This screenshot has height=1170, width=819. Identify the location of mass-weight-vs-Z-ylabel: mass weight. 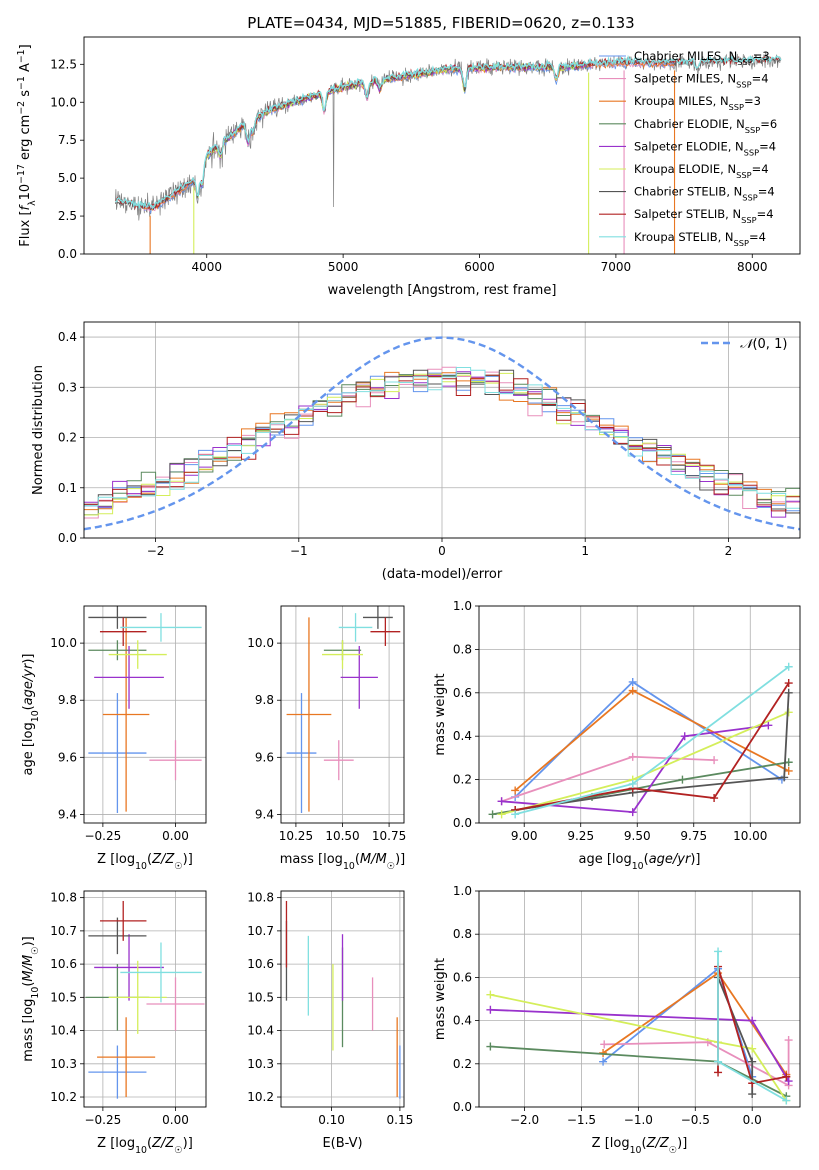
(440, 999).